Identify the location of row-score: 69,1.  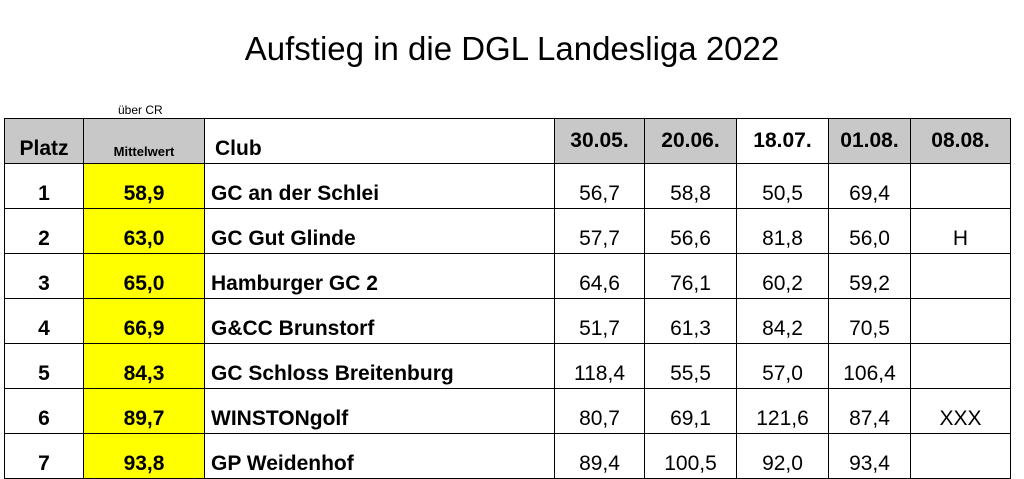
(690, 411).